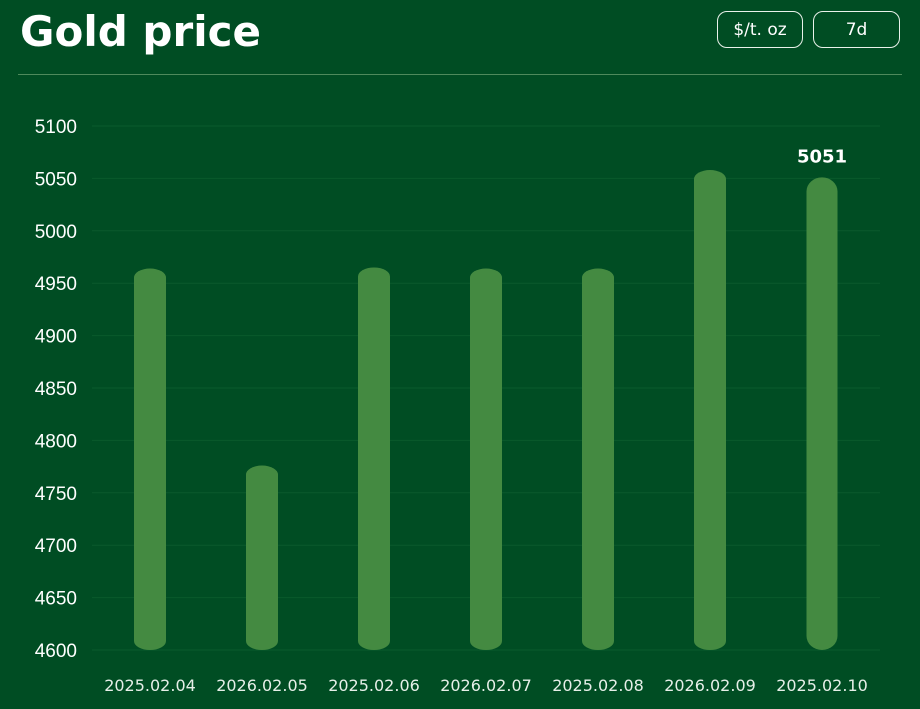  What do you see at coordinates (760, 29) in the screenshot?
I see `unit-toggle-button: $/t. oz` at bounding box center [760, 29].